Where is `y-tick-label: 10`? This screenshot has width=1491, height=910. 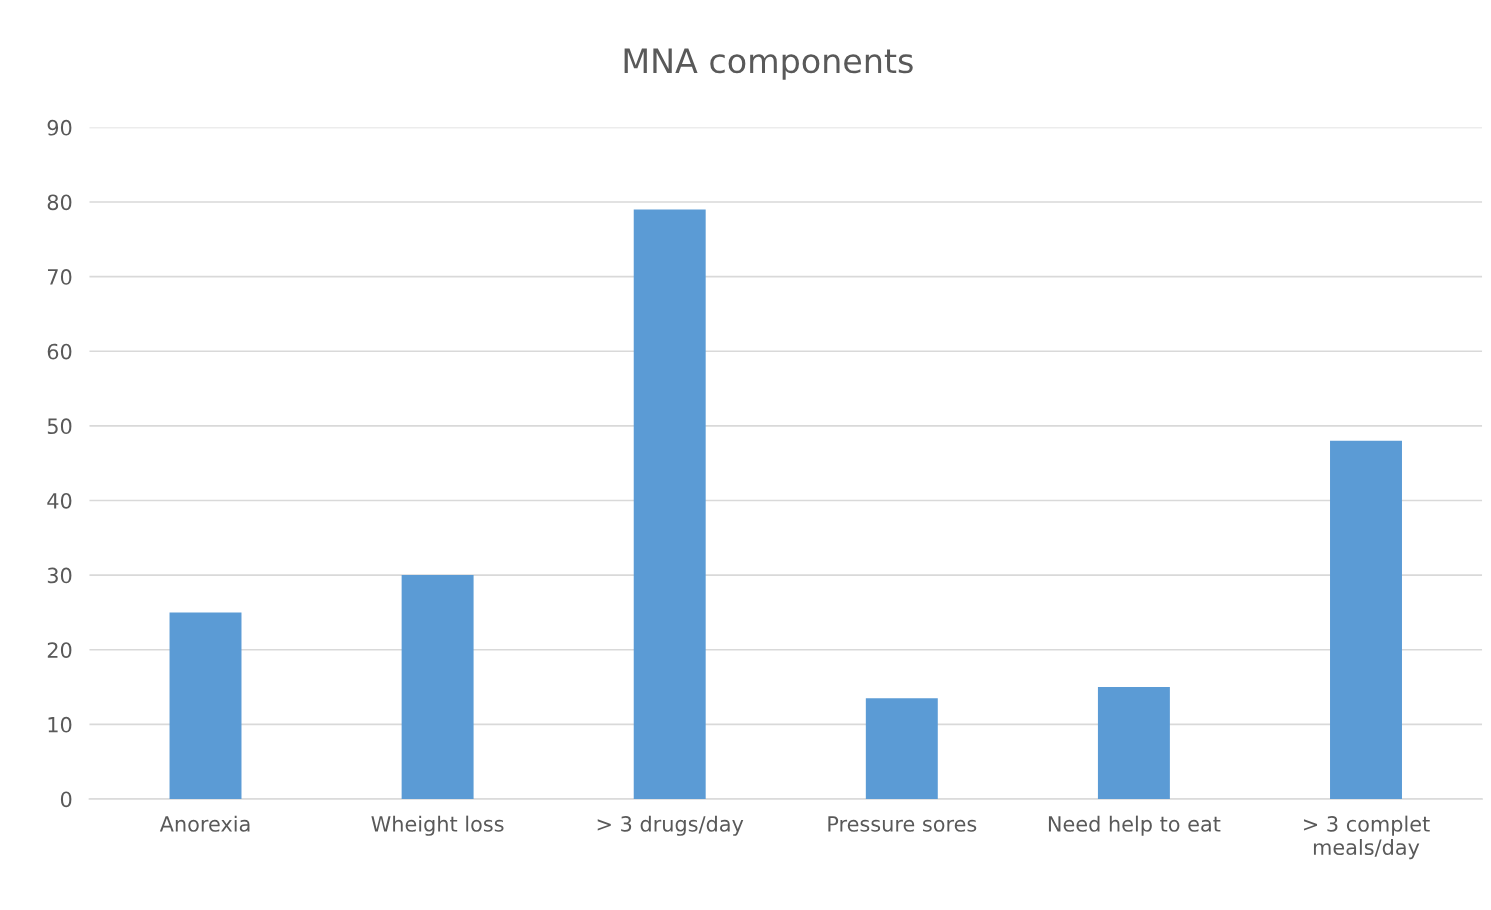 y-tick-label: 10 is located at coordinates (60, 724).